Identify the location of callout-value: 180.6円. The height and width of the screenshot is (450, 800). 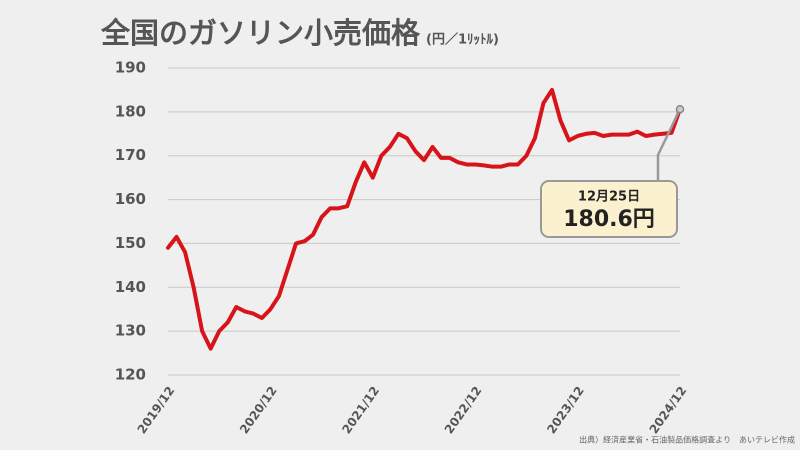
(609, 219).